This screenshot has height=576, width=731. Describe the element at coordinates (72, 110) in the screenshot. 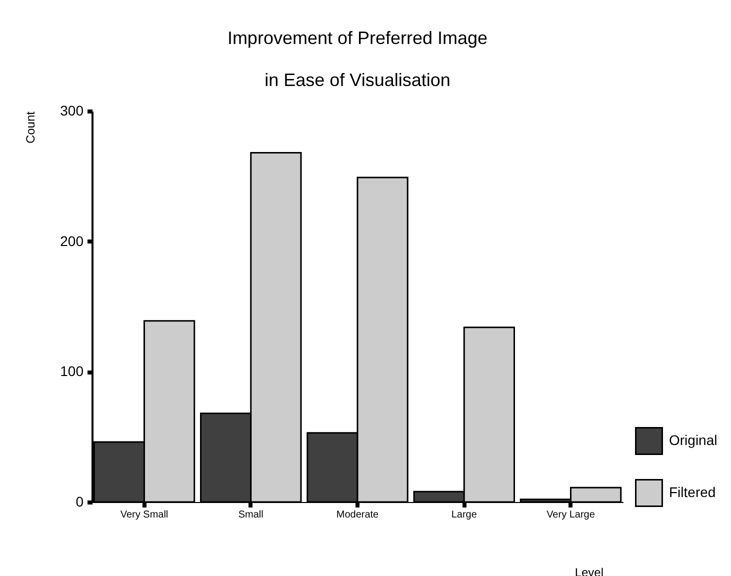

I see `y-tick-label: 300` at that location.